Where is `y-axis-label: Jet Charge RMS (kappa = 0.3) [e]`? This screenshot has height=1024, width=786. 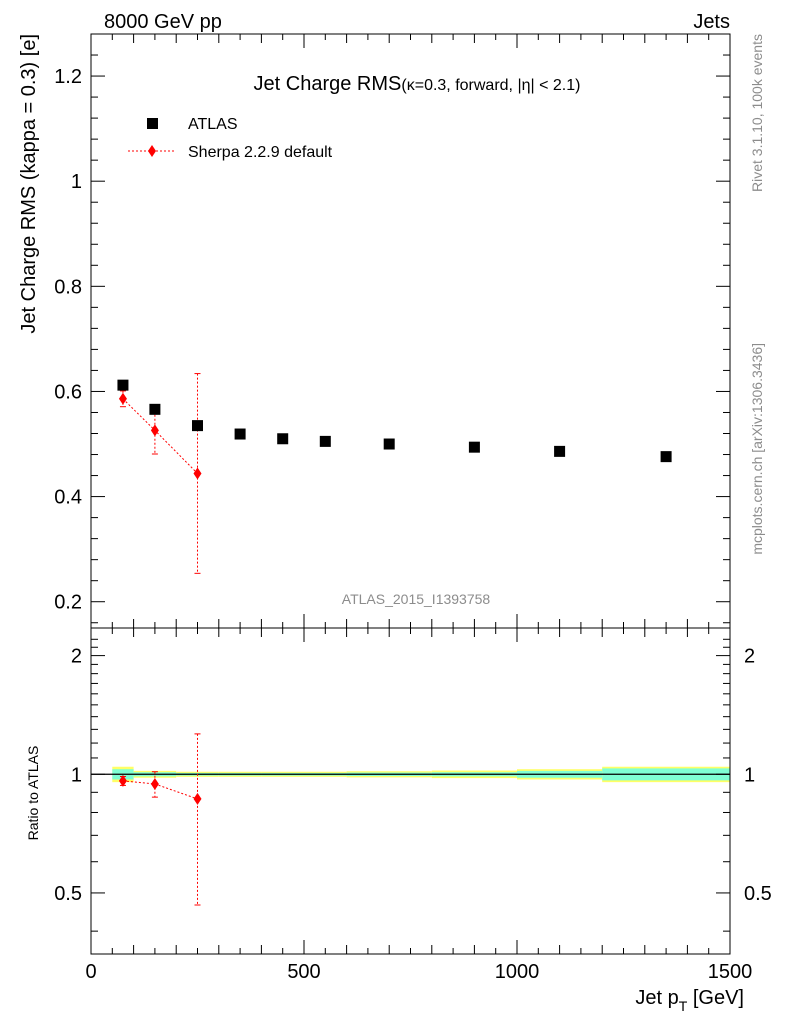
y-axis-label: Jet Charge RMS (kappa = 0.3) [e] is located at coordinates (29, 184).